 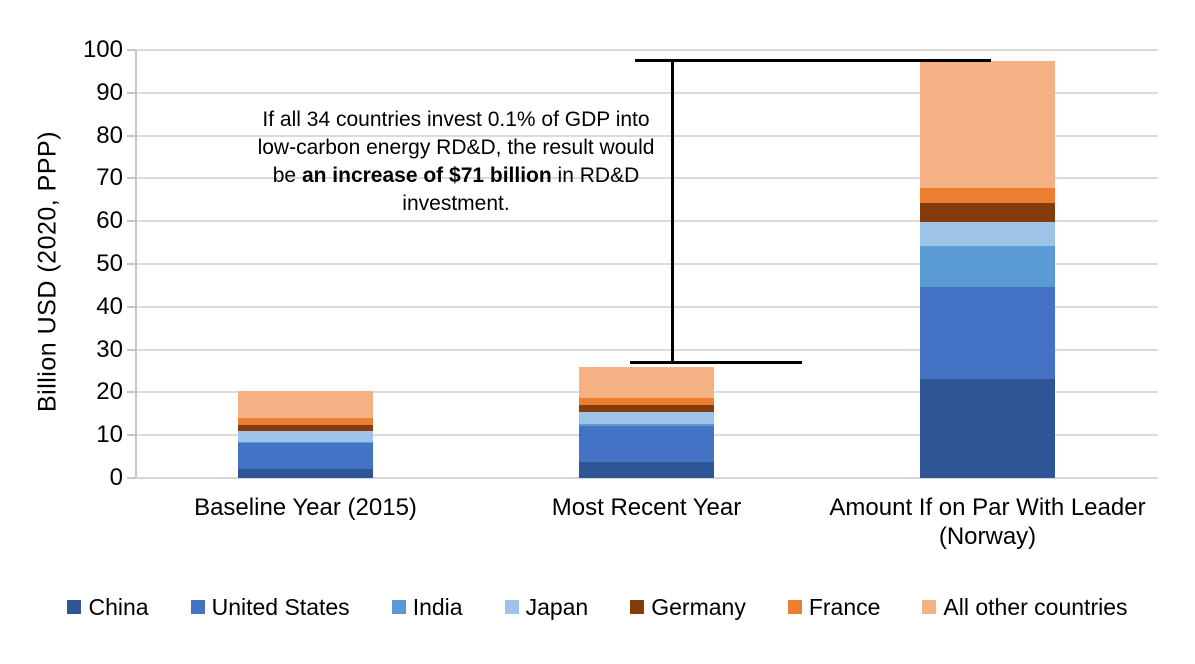 I want to click on legend-label: United States, so click(x=280, y=607).